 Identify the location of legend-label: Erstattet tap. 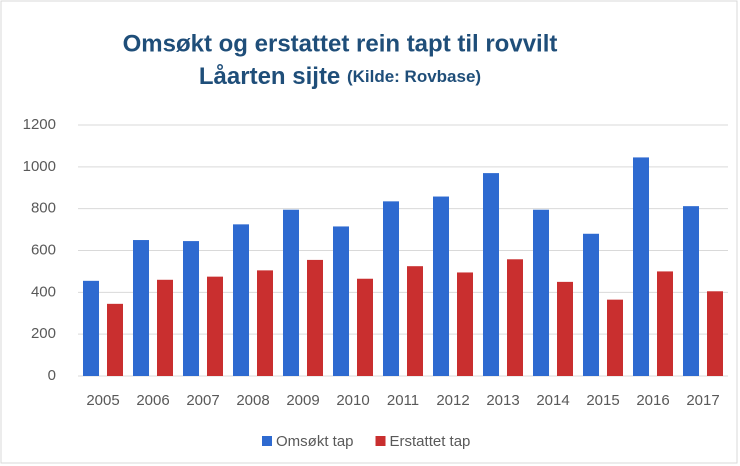
(430, 441).